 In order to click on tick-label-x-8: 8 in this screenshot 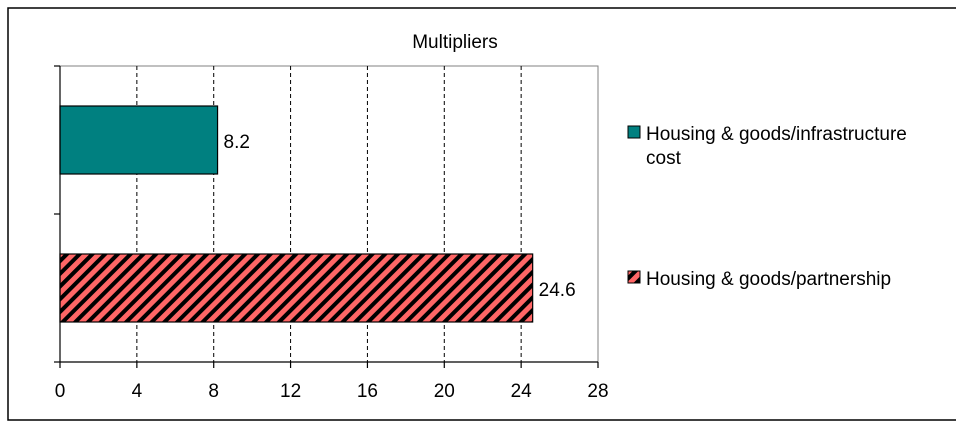, I will do `click(213, 391)`.